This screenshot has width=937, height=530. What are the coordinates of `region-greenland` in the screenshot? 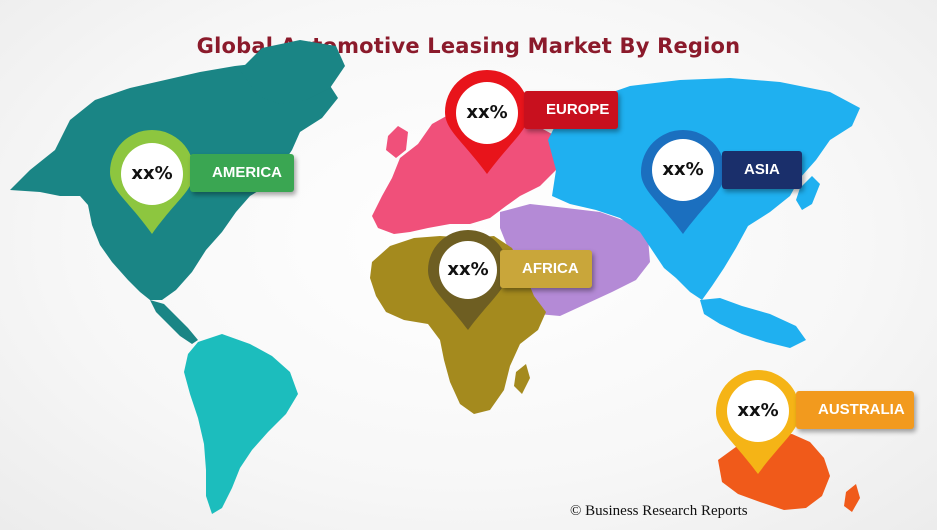 It's located at (292, 72).